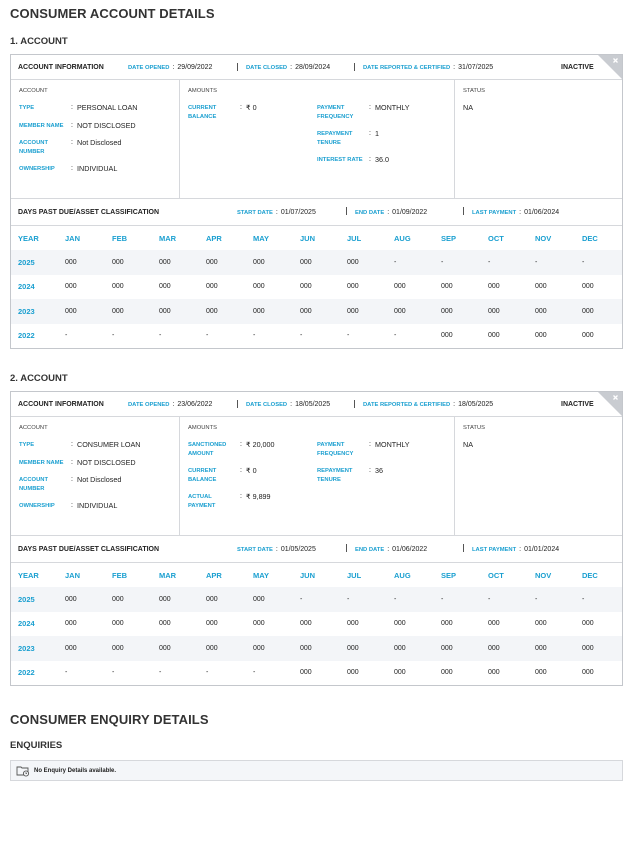 The image size is (637, 850). What do you see at coordinates (33, 484) in the screenshot?
I see `field-label: ACCOUNT NUMBER` at bounding box center [33, 484].